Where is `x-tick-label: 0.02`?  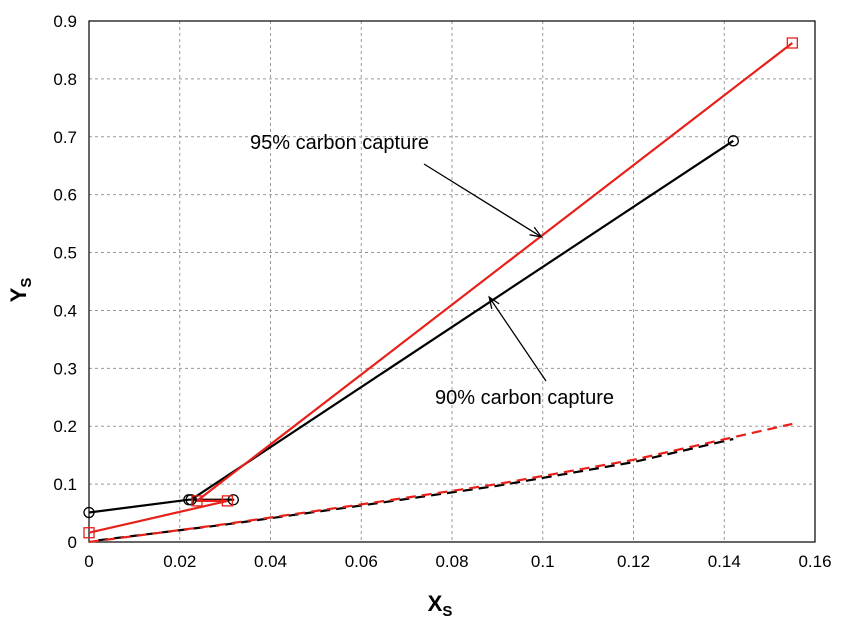 x-tick-label: 0.02 is located at coordinates (179, 561).